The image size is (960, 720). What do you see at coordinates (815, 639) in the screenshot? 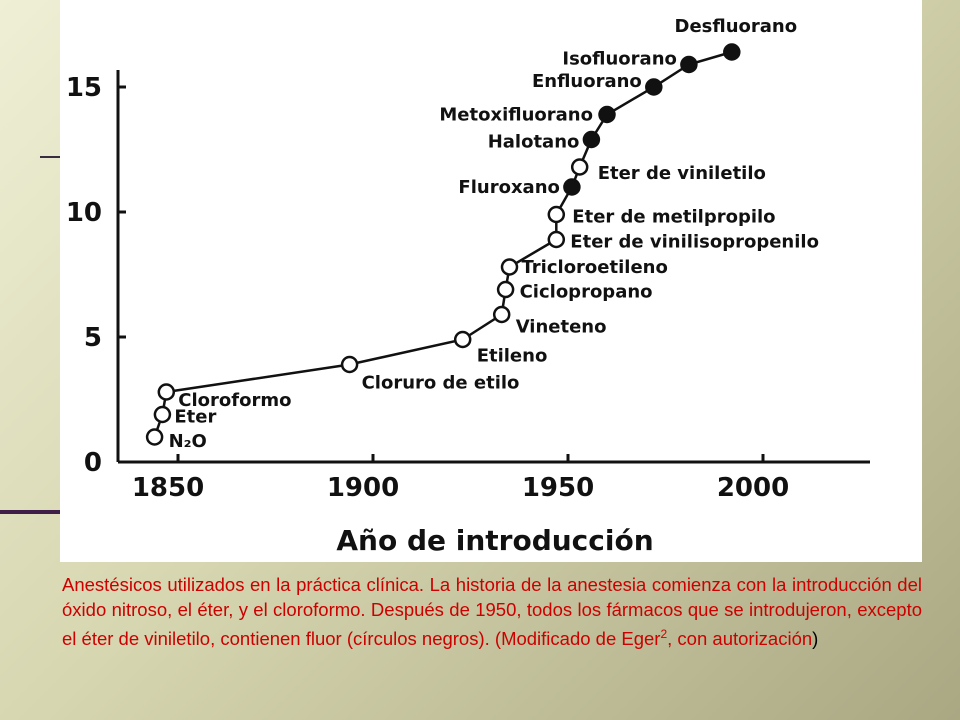
I see `caption-close: )` at bounding box center [815, 639].